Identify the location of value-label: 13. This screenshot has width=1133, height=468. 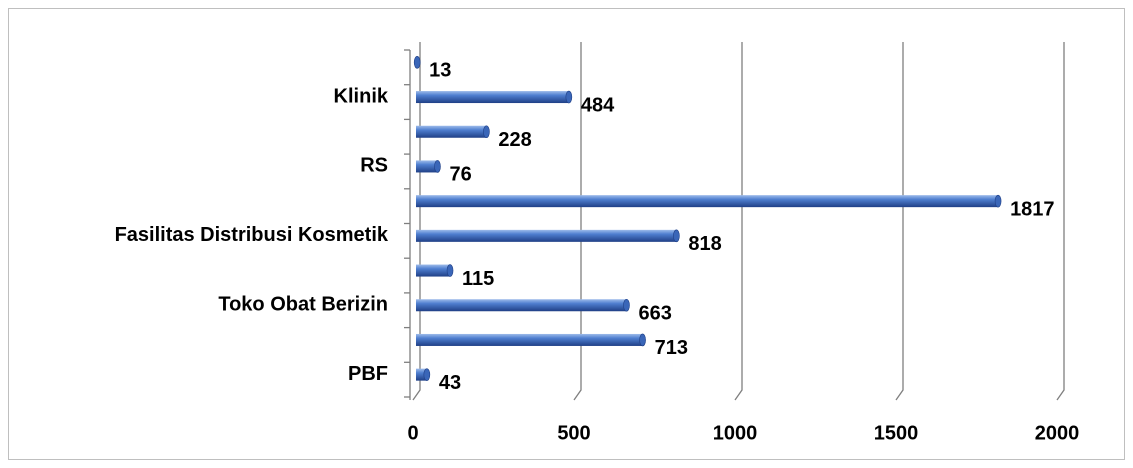
(440, 71).